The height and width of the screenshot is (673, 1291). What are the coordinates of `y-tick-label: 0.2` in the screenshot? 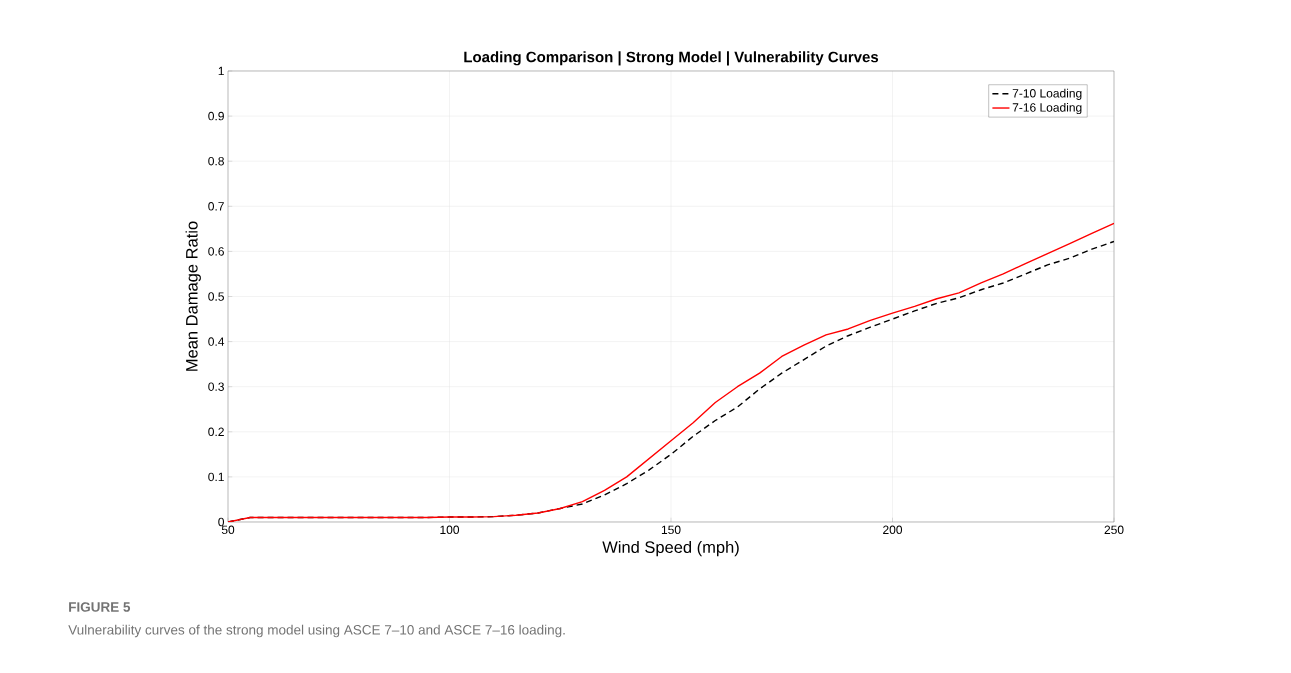 It's located at (216, 432).